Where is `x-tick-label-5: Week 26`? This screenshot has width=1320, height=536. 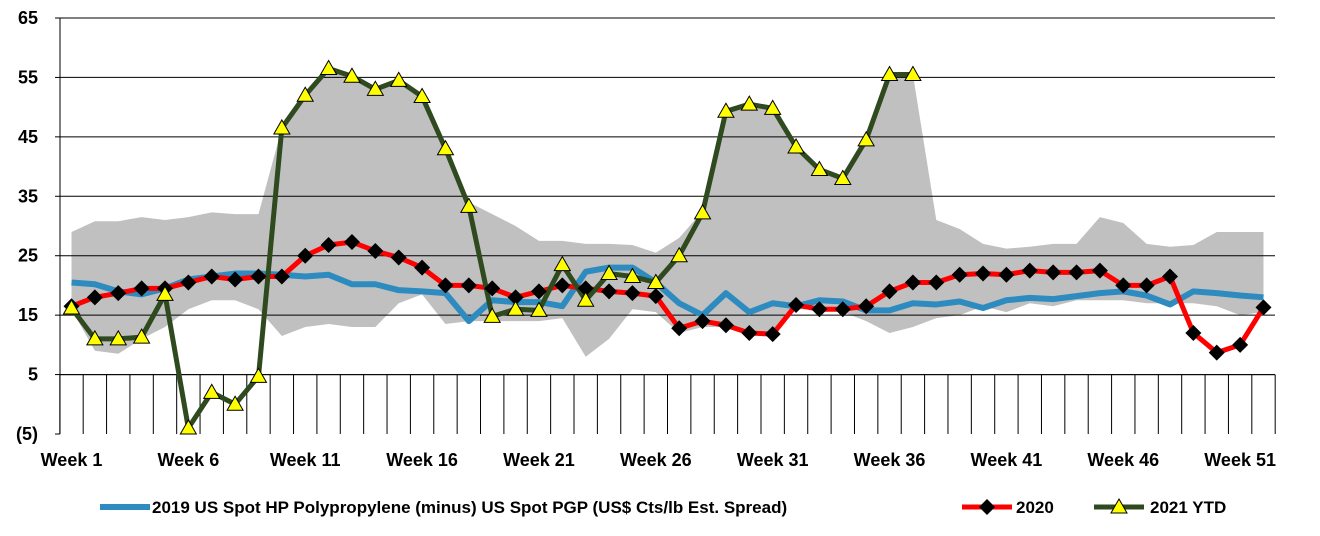 x-tick-label-5: Week 26 is located at coordinates (656, 460).